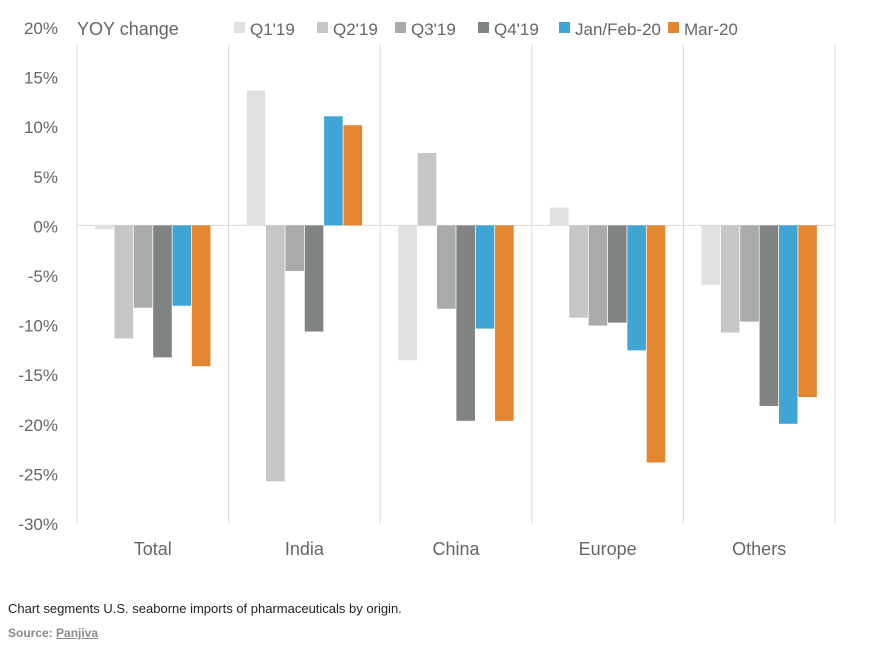 Image resolution: width=869 pixels, height=658 pixels. What do you see at coordinates (45, 177) in the screenshot?
I see `y-tick-label: 5%` at bounding box center [45, 177].